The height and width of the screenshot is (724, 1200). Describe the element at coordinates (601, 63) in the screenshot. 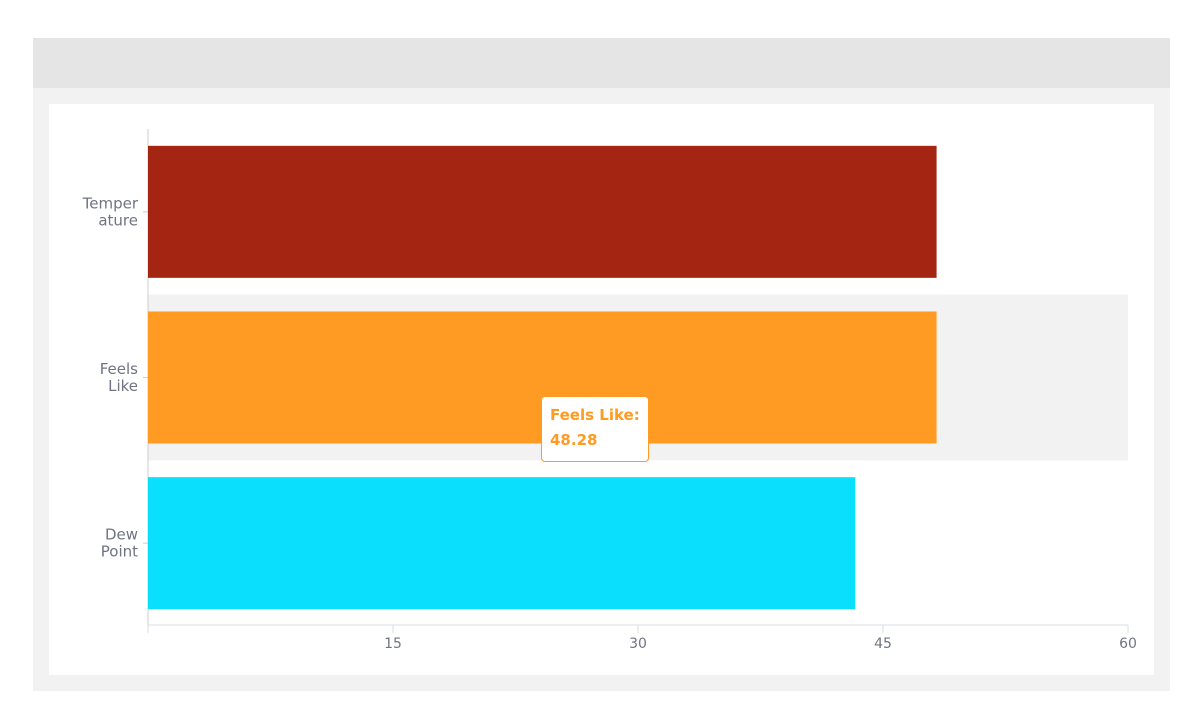

I see `panel-header` at that location.